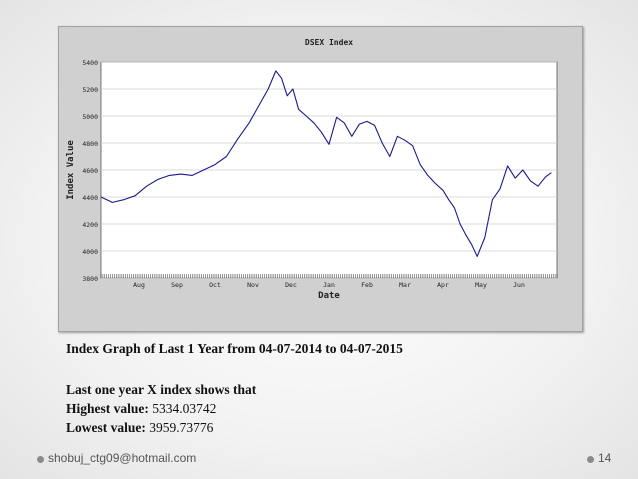 The height and width of the screenshot is (479, 638). What do you see at coordinates (161, 389) in the screenshot?
I see `summary-heading: Last one year X index shows that` at bounding box center [161, 389].